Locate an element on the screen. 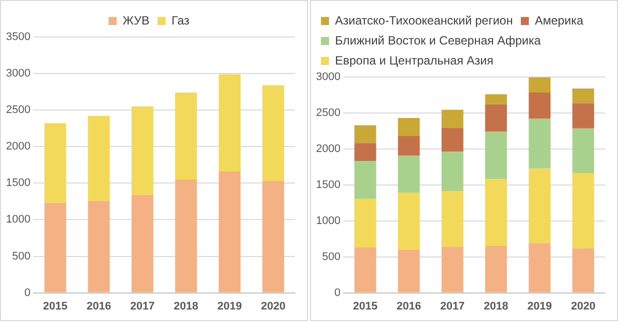 The image size is (620, 323). legend-label: Европа и Центральная Азия is located at coordinates (414, 60).